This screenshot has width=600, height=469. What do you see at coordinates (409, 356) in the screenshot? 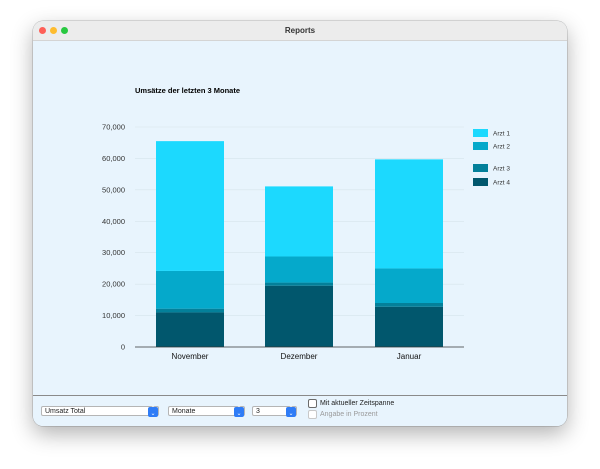
I see `x-tick-label: Januar` at bounding box center [409, 356].